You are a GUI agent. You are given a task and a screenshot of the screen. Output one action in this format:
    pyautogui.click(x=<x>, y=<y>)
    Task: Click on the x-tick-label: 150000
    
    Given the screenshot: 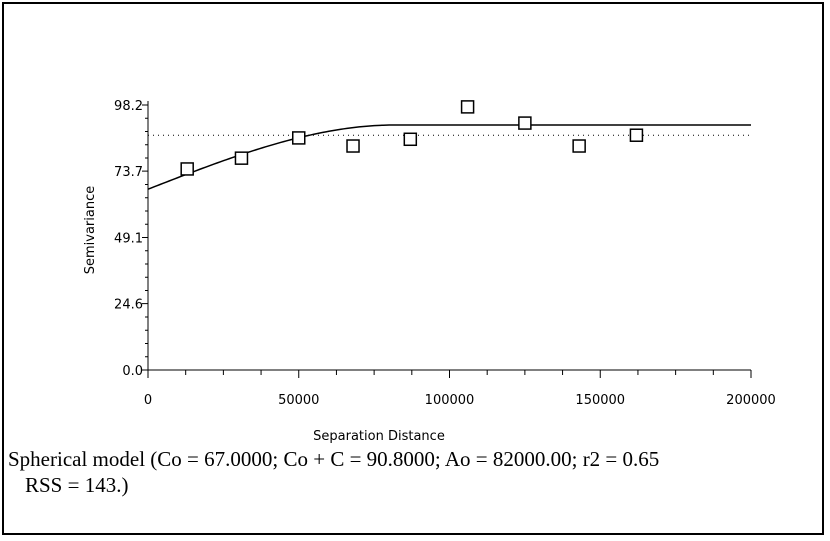 What is the action you would take?
    pyautogui.click(x=600, y=400)
    